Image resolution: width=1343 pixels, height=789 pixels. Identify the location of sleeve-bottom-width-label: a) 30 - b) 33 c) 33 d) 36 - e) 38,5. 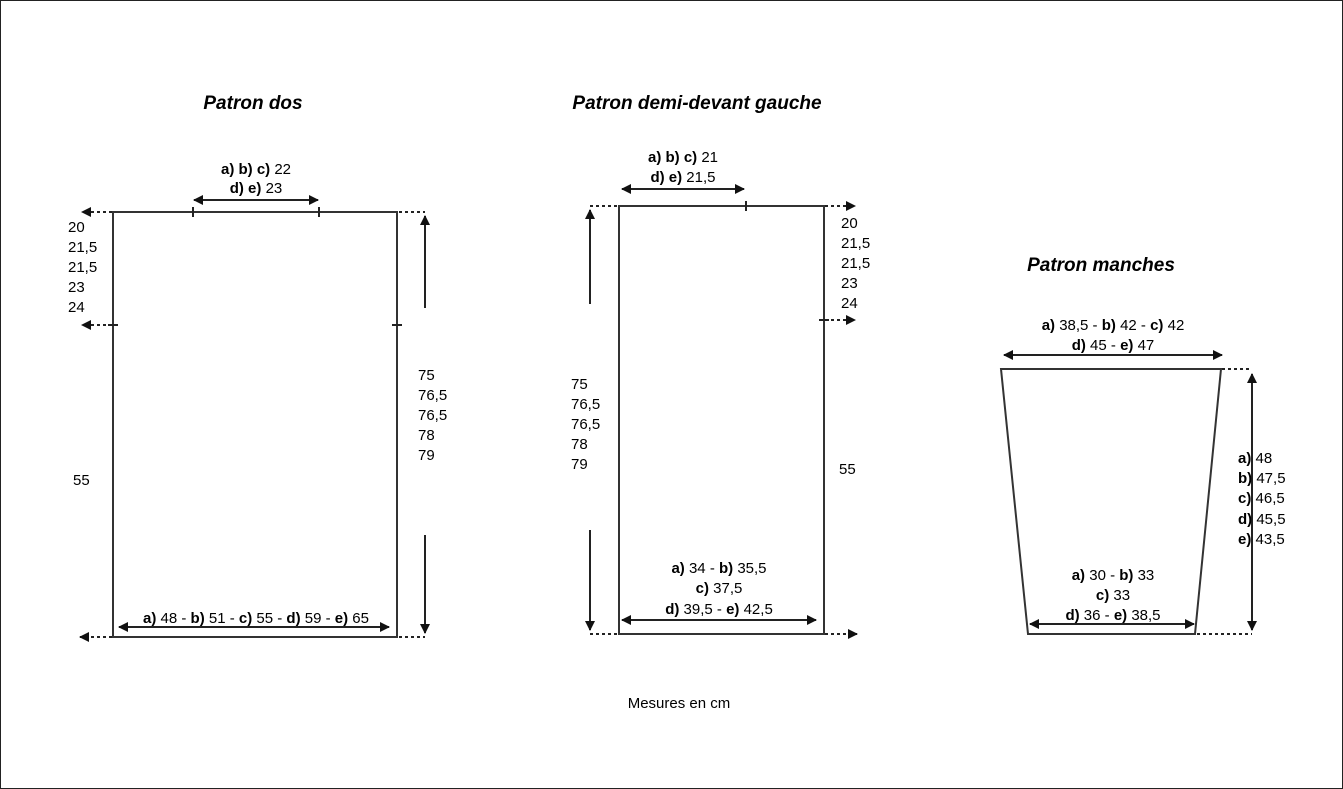
(1112, 595).